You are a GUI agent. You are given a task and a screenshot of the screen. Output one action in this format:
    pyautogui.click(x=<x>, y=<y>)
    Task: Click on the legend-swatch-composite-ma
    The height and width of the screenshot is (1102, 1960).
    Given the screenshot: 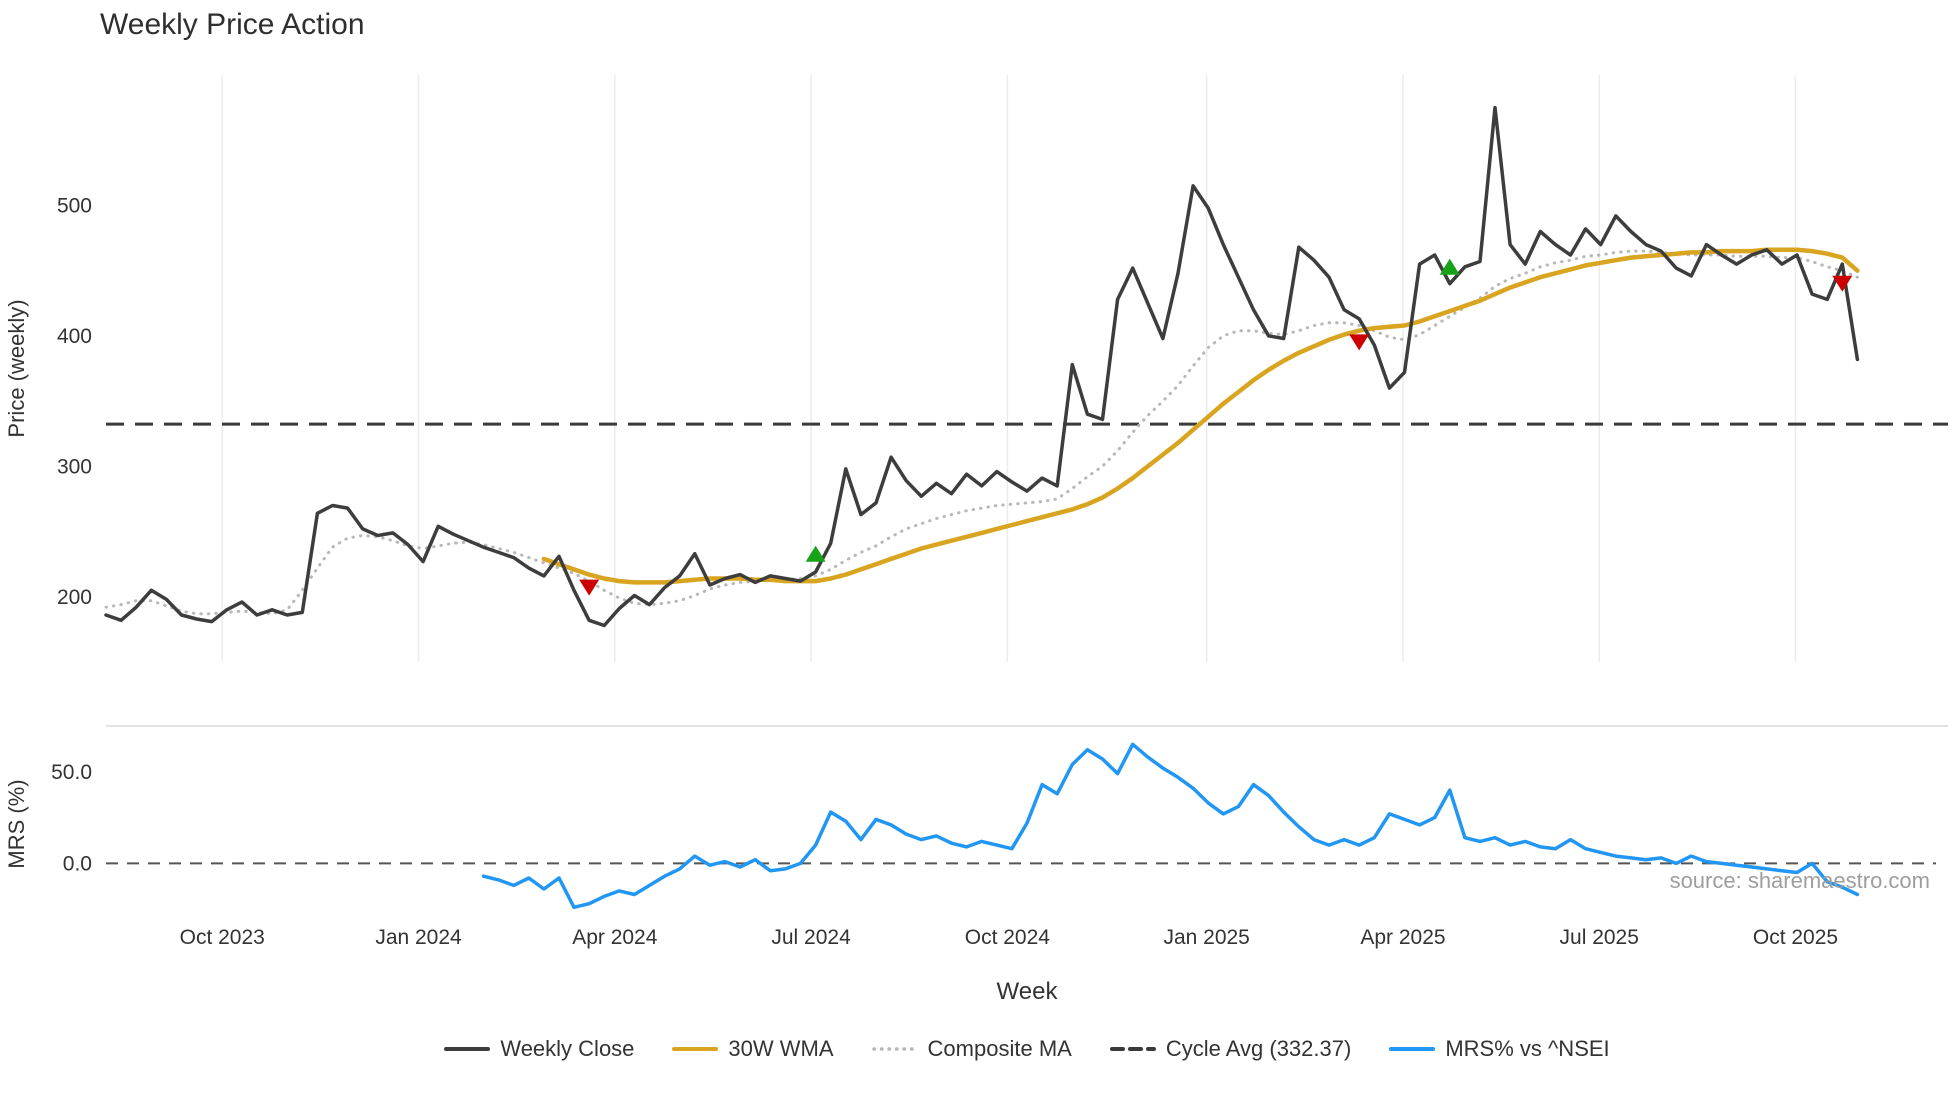 What is the action you would take?
    pyautogui.click(x=894, y=1049)
    